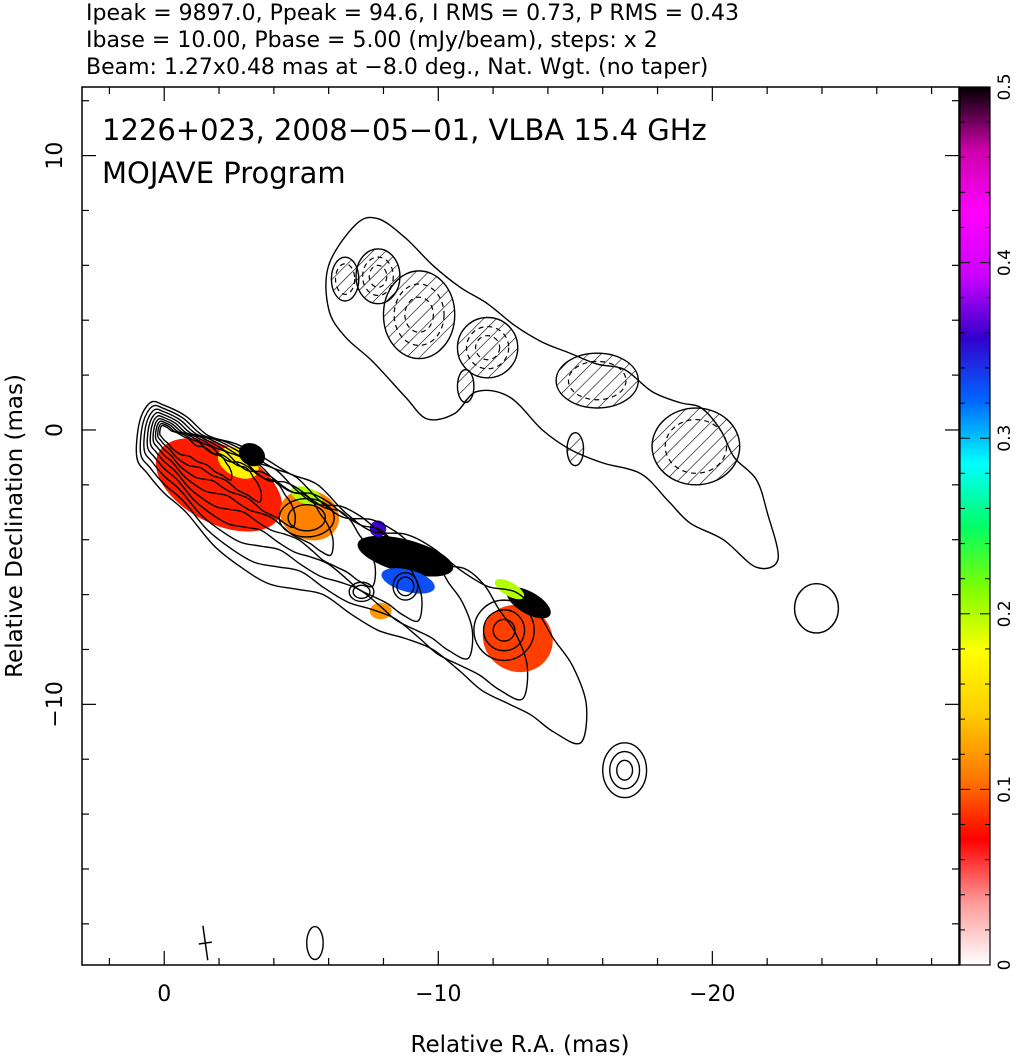 The image size is (1021, 1060). Describe the element at coordinates (55, 430) in the screenshot. I see `y-tick-label: 0` at that location.